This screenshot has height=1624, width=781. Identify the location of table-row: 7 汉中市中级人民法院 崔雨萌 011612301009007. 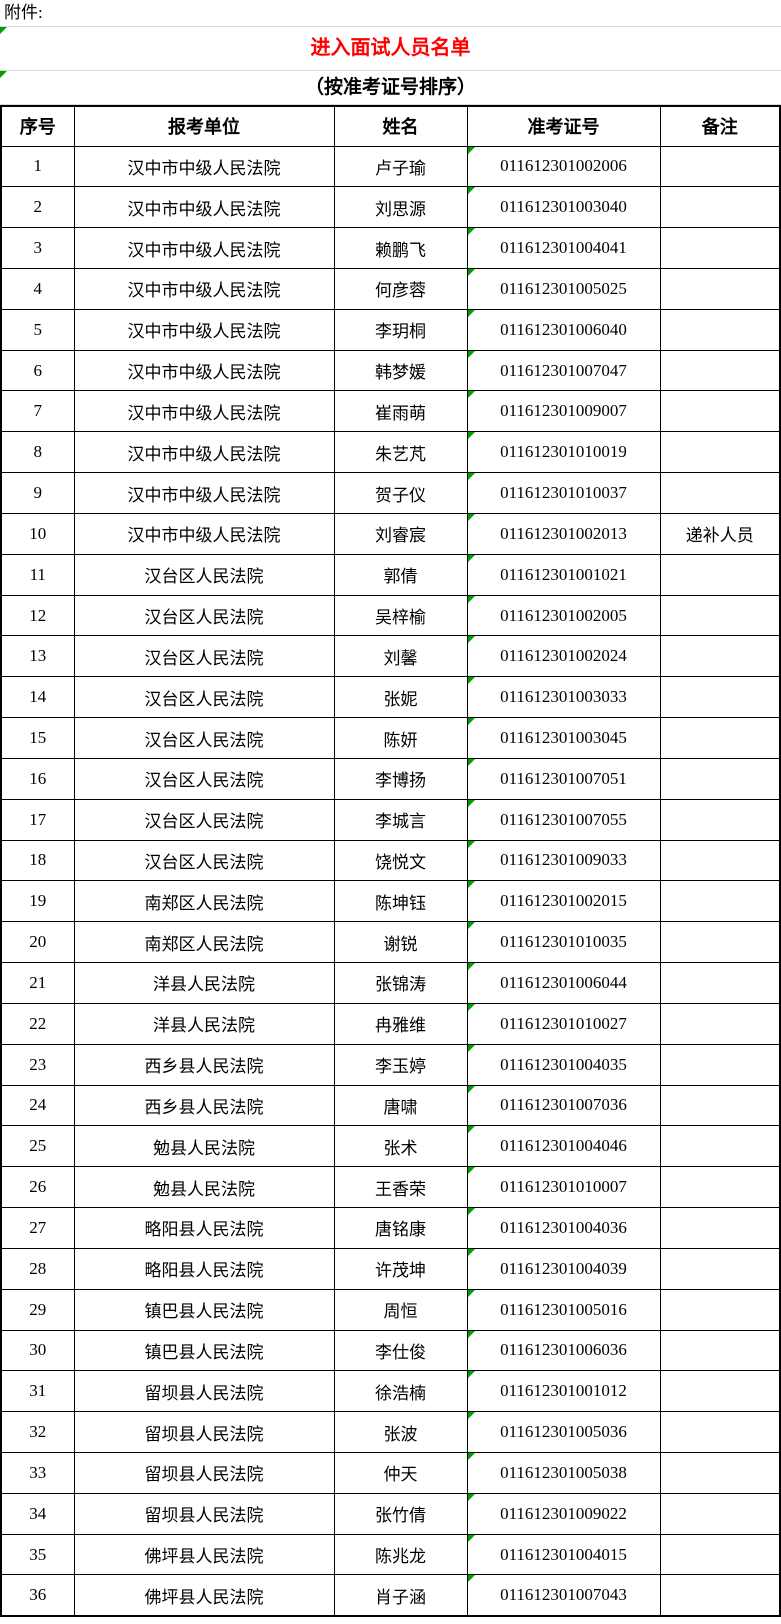
(390, 411).